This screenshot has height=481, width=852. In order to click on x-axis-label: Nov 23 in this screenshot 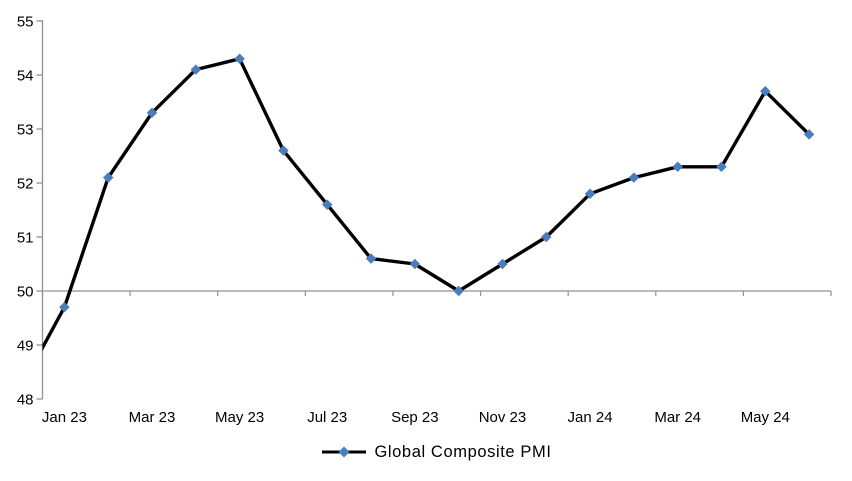, I will do `click(503, 417)`.